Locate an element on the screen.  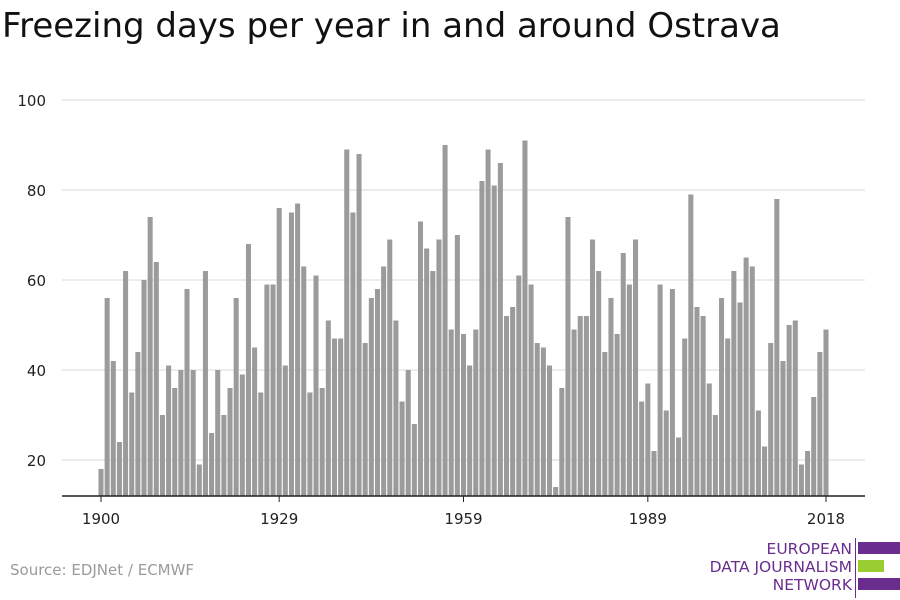
logo-line-1: EUROPEAN is located at coordinates (809, 549).